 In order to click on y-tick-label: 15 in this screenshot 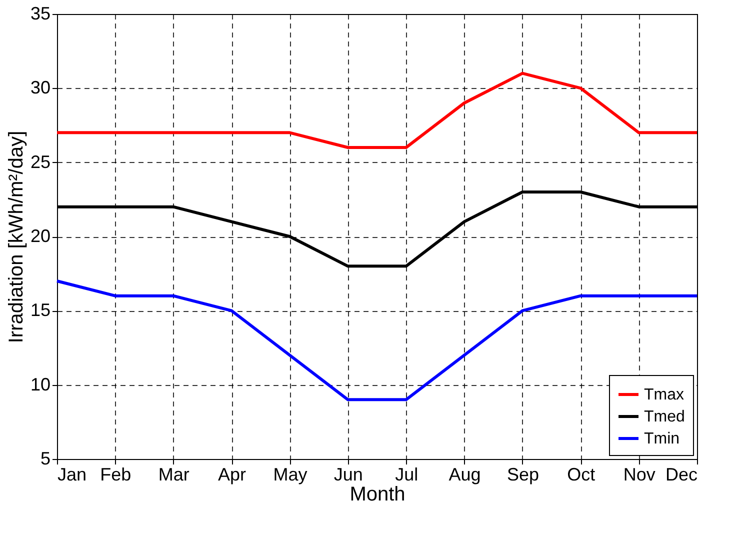, I will do `click(40, 310)`.